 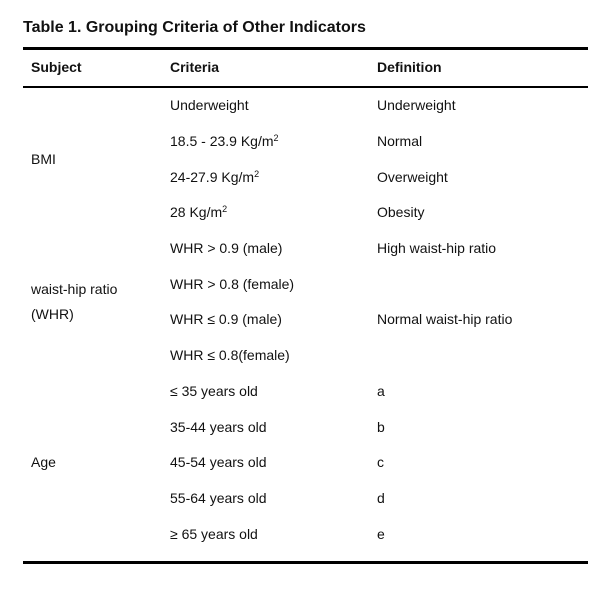 I want to click on criteria-cell: WHR > 0.9 (male), so click(x=226, y=248).